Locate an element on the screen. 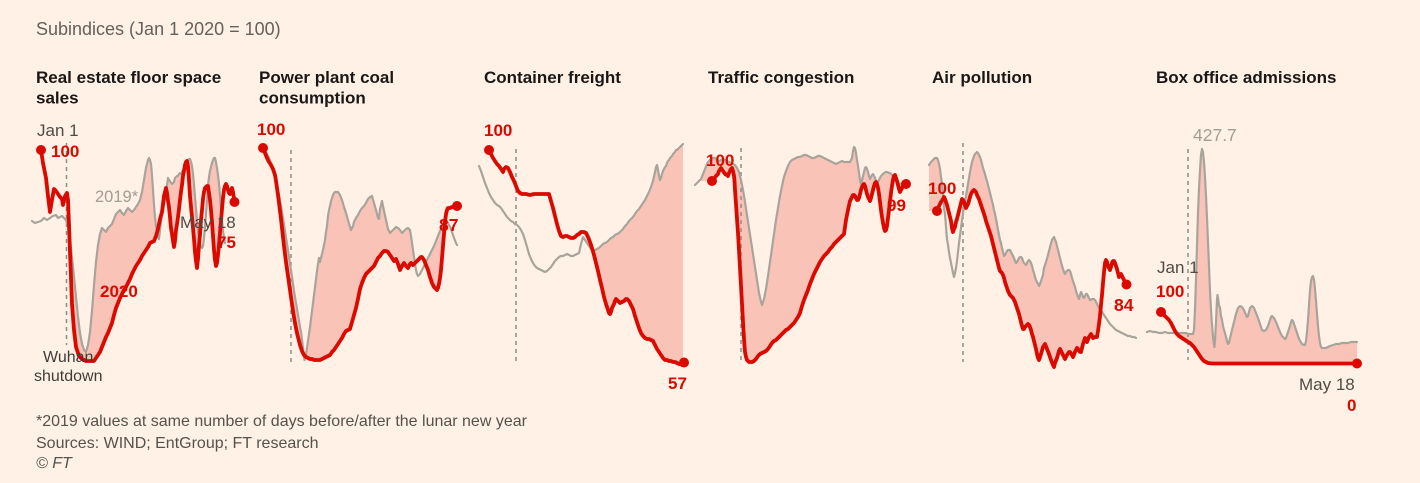  svg-text: 427.7 is located at coordinates (1215, 135).